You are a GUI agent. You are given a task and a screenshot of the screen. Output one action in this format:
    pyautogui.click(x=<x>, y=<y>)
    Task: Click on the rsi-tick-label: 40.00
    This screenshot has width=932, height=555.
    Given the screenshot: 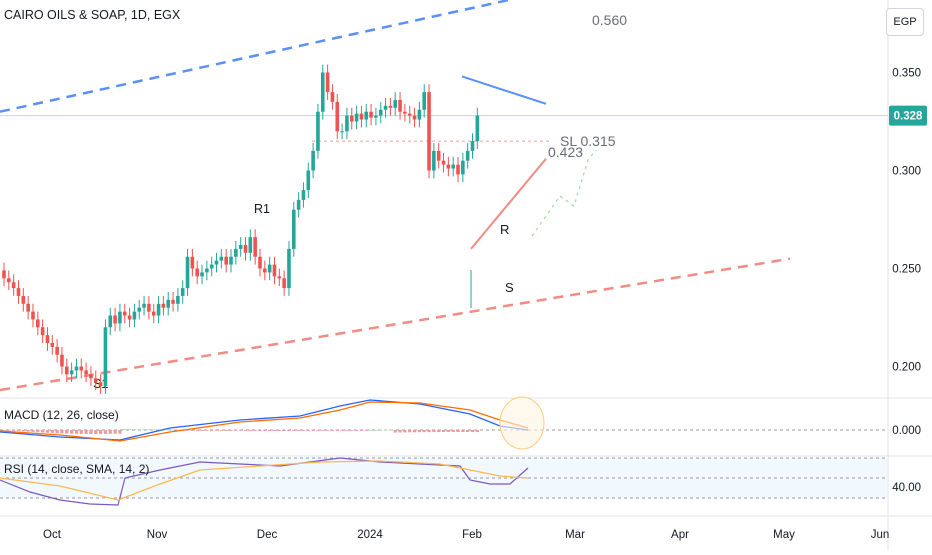 What is the action you would take?
    pyautogui.click(x=906, y=488)
    